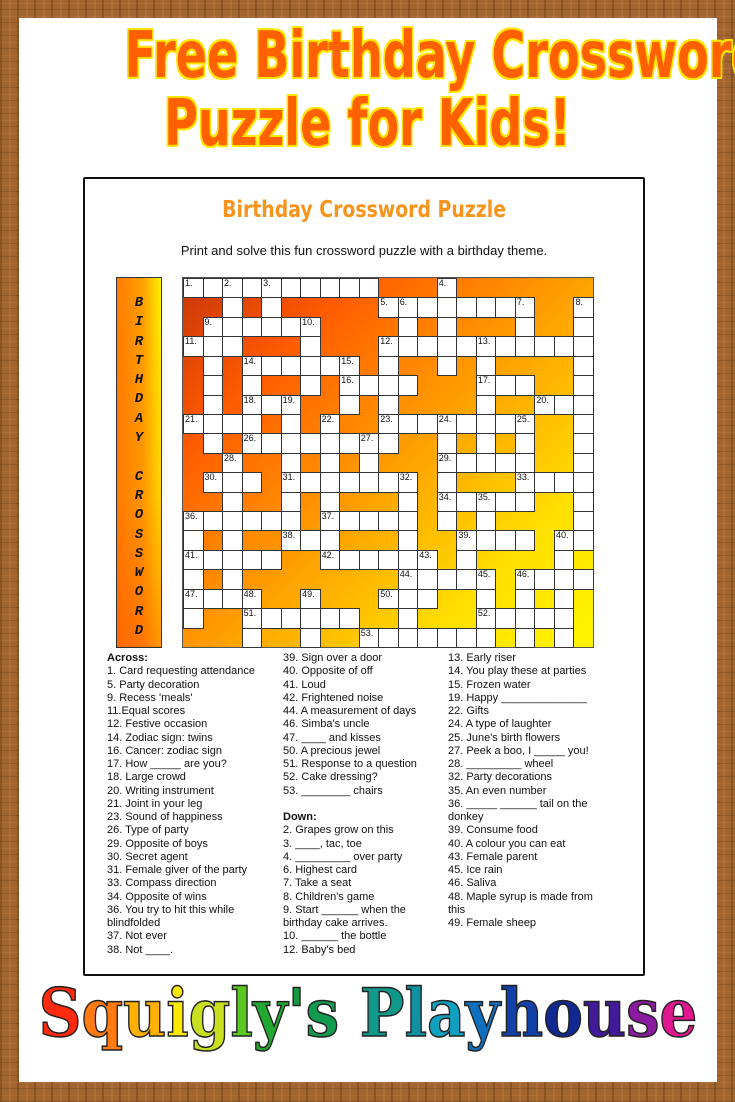  What do you see at coordinates (486, 502) in the screenshot?
I see `grid-cell: 35.` at bounding box center [486, 502].